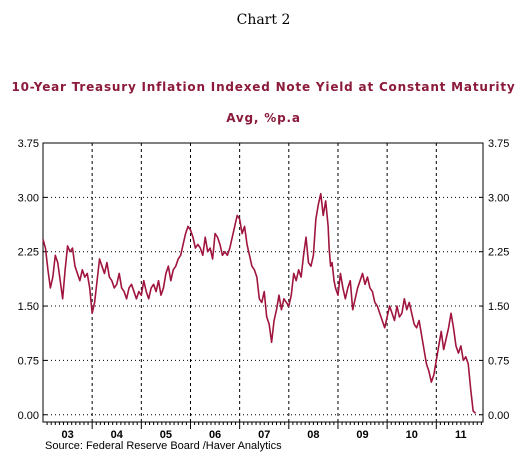 This screenshot has height=463, width=527. What do you see at coordinates (117, 435) in the screenshot?
I see `x-tick-label: 04` at bounding box center [117, 435].